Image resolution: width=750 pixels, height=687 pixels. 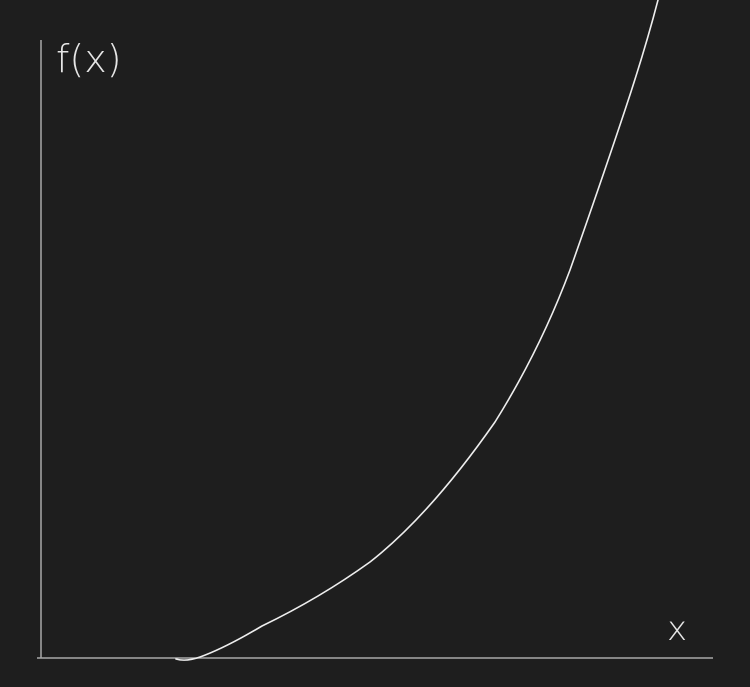 What do you see at coordinates (89, 59) in the screenshot?
I see `y-axis-label: f(x)` at bounding box center [89, 59].